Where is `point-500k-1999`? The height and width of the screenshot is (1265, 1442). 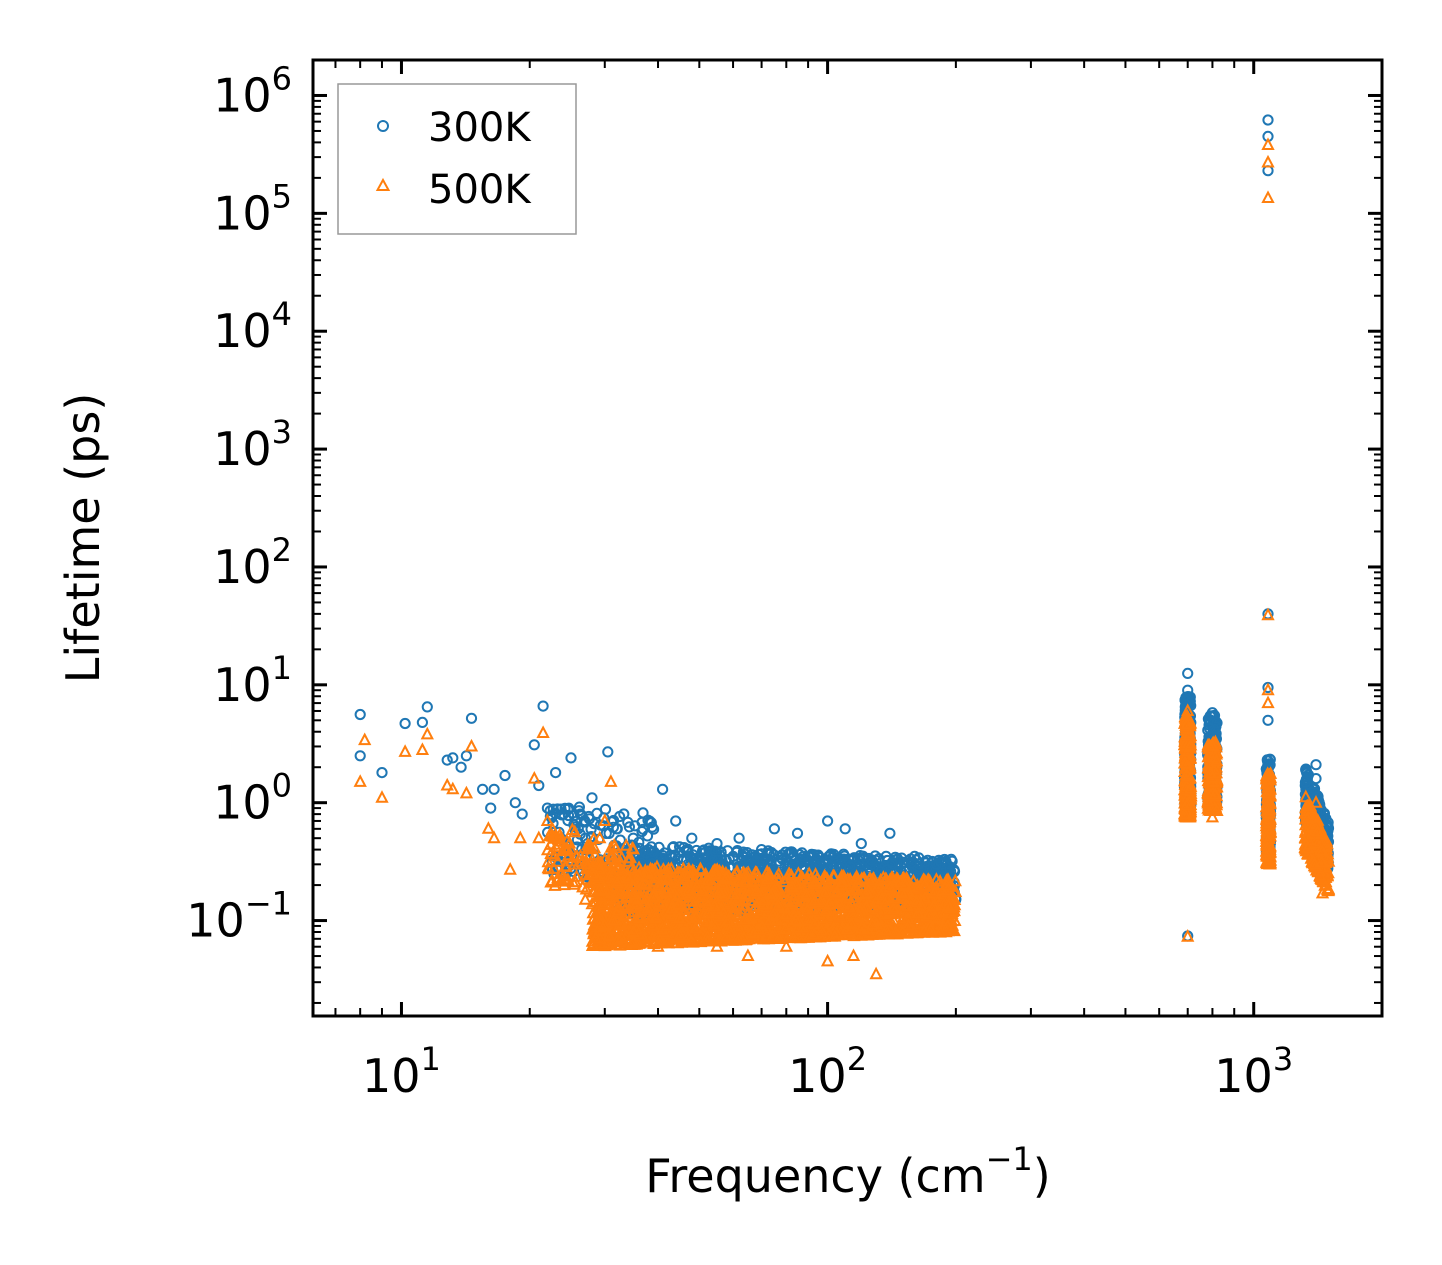 point-500k-1999 is located at coordinates (683, 923).